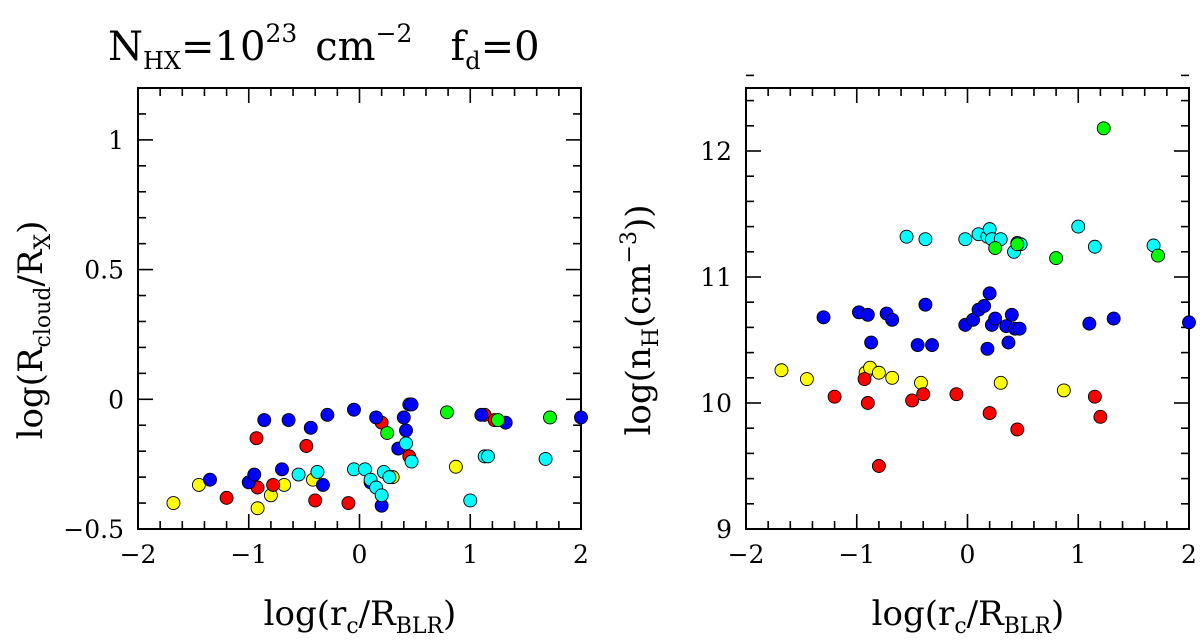 This screenshot has height=643, width=1200. Describe the element at coordinates (746, 554) in the screenshot. I see `x-tick-label: −2` at that location.